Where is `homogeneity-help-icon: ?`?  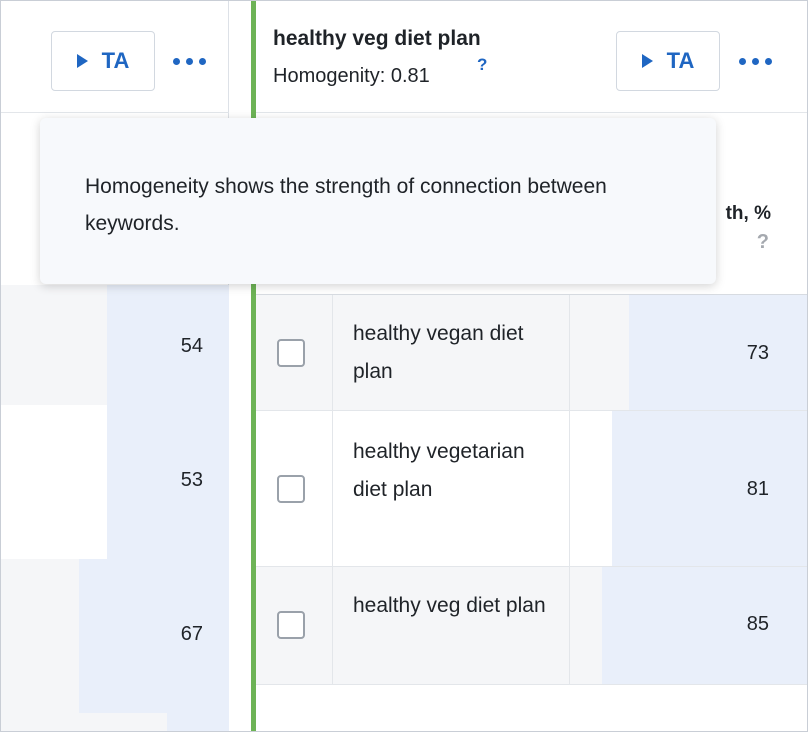
homogeneity-help-icon: ? is located at coordinates (482, 64).